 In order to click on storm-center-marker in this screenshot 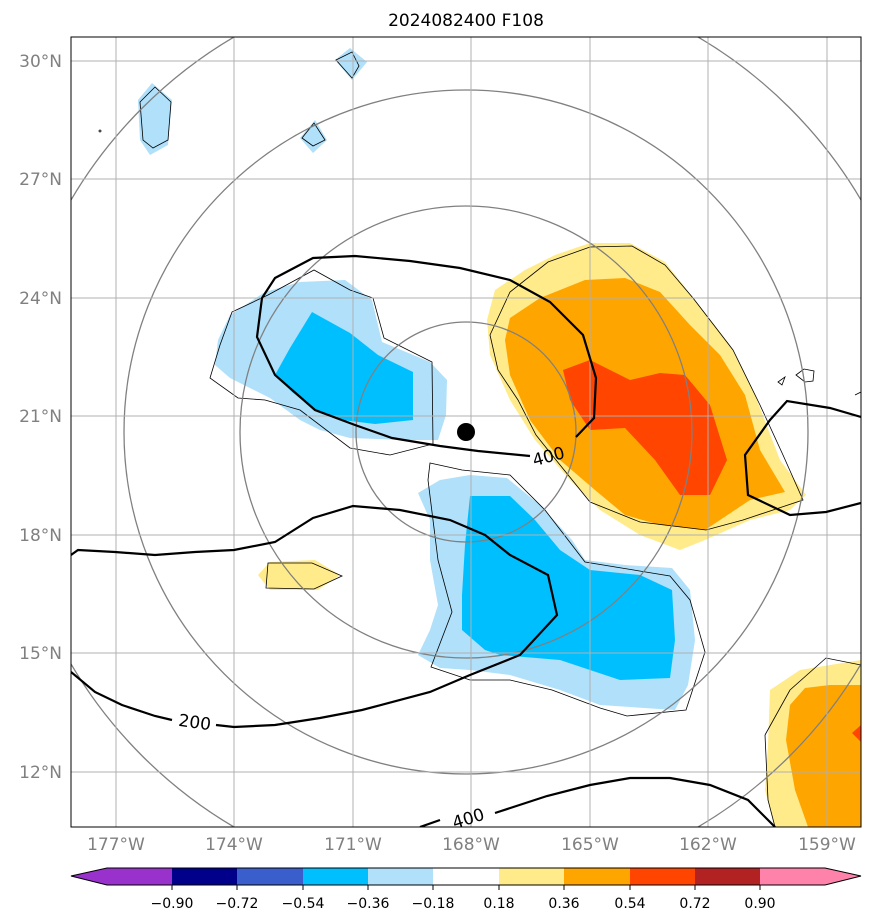, I will do `click(466, 432)`.